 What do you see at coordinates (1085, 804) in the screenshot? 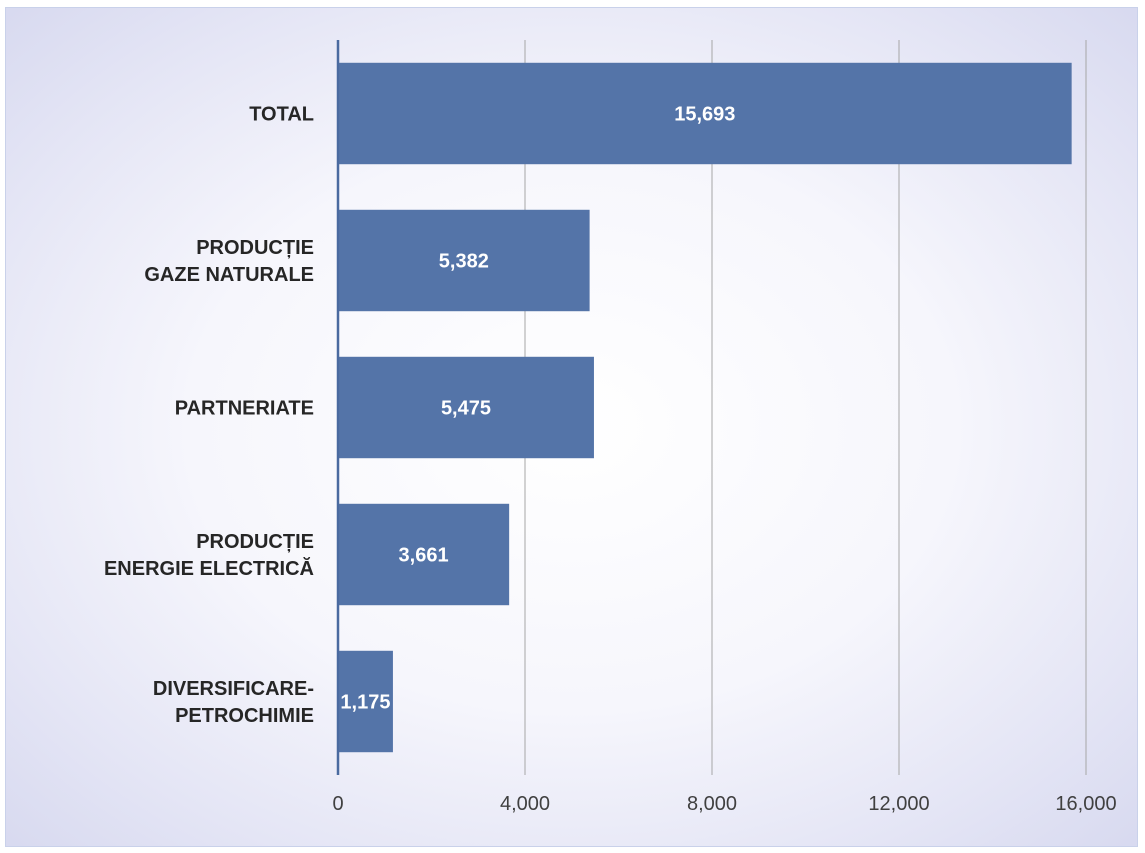
I see `x-tick-label: 16,000` at bounding box center [1085, 804].